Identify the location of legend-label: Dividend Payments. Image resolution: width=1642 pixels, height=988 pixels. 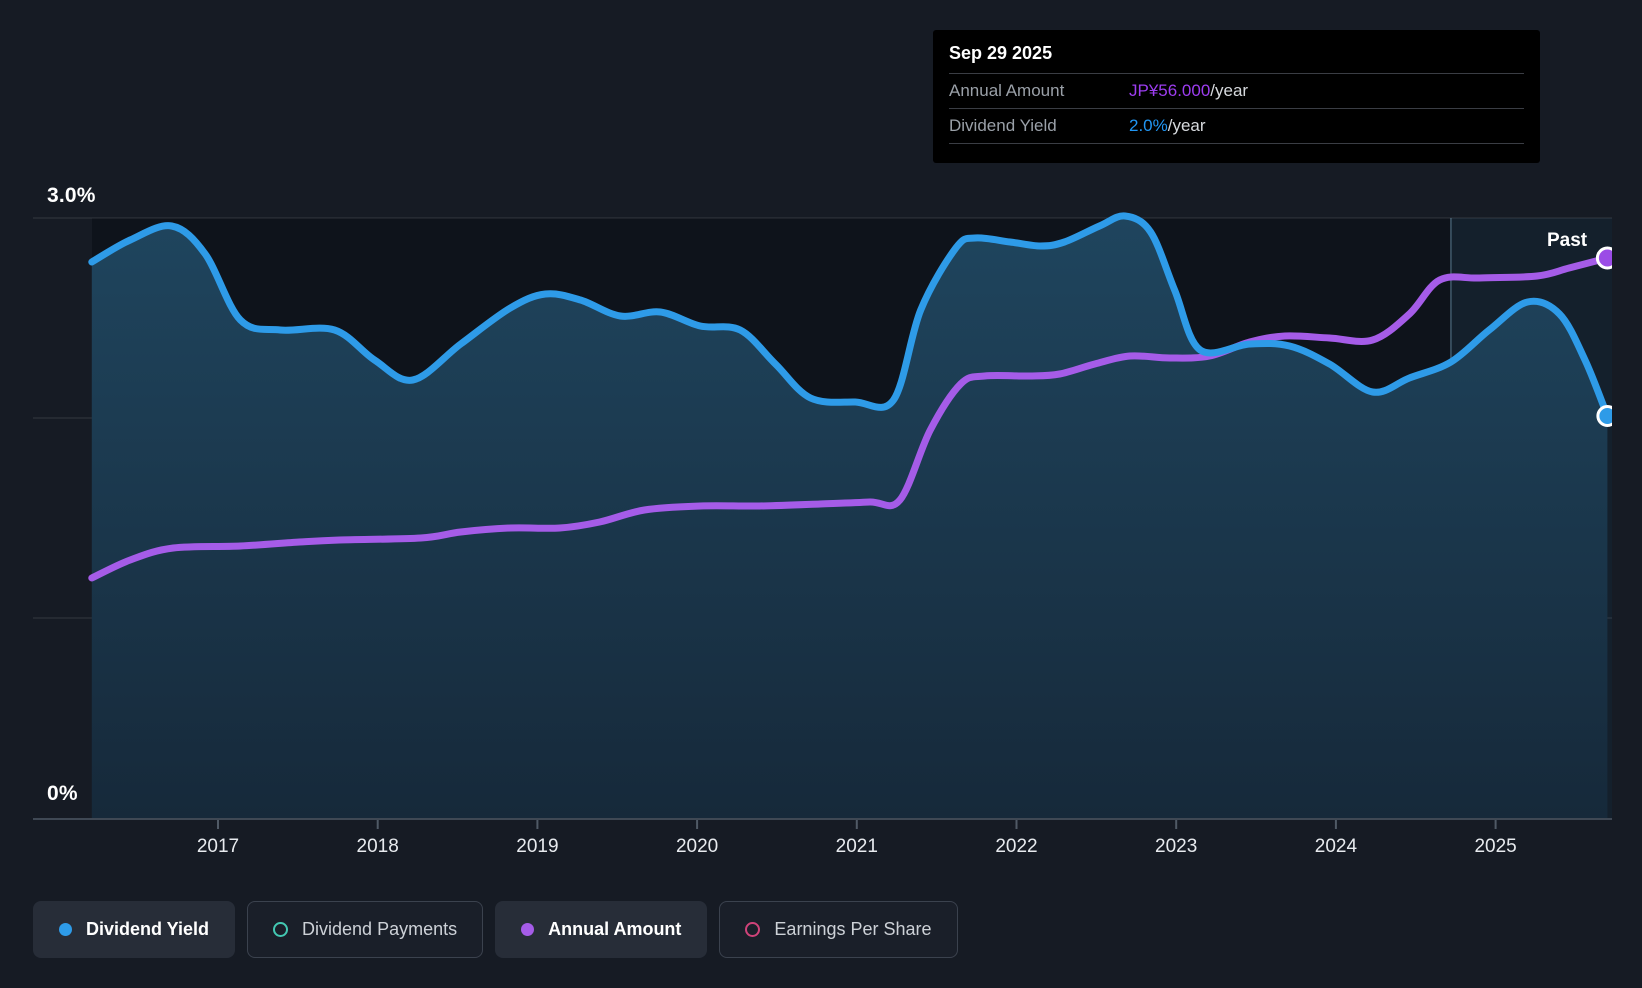
(380, 929).